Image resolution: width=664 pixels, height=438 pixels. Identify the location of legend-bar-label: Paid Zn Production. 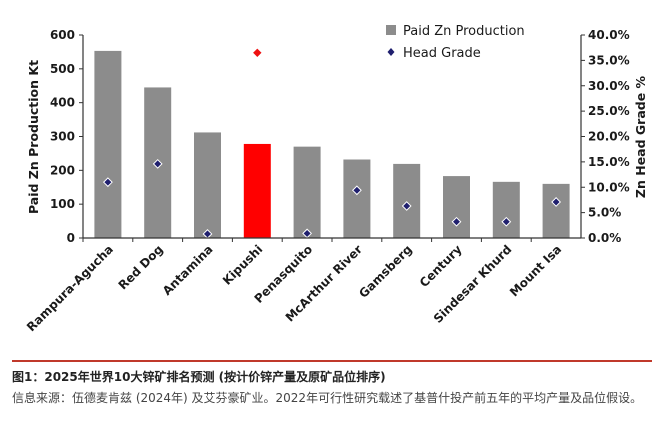
(464, 31).